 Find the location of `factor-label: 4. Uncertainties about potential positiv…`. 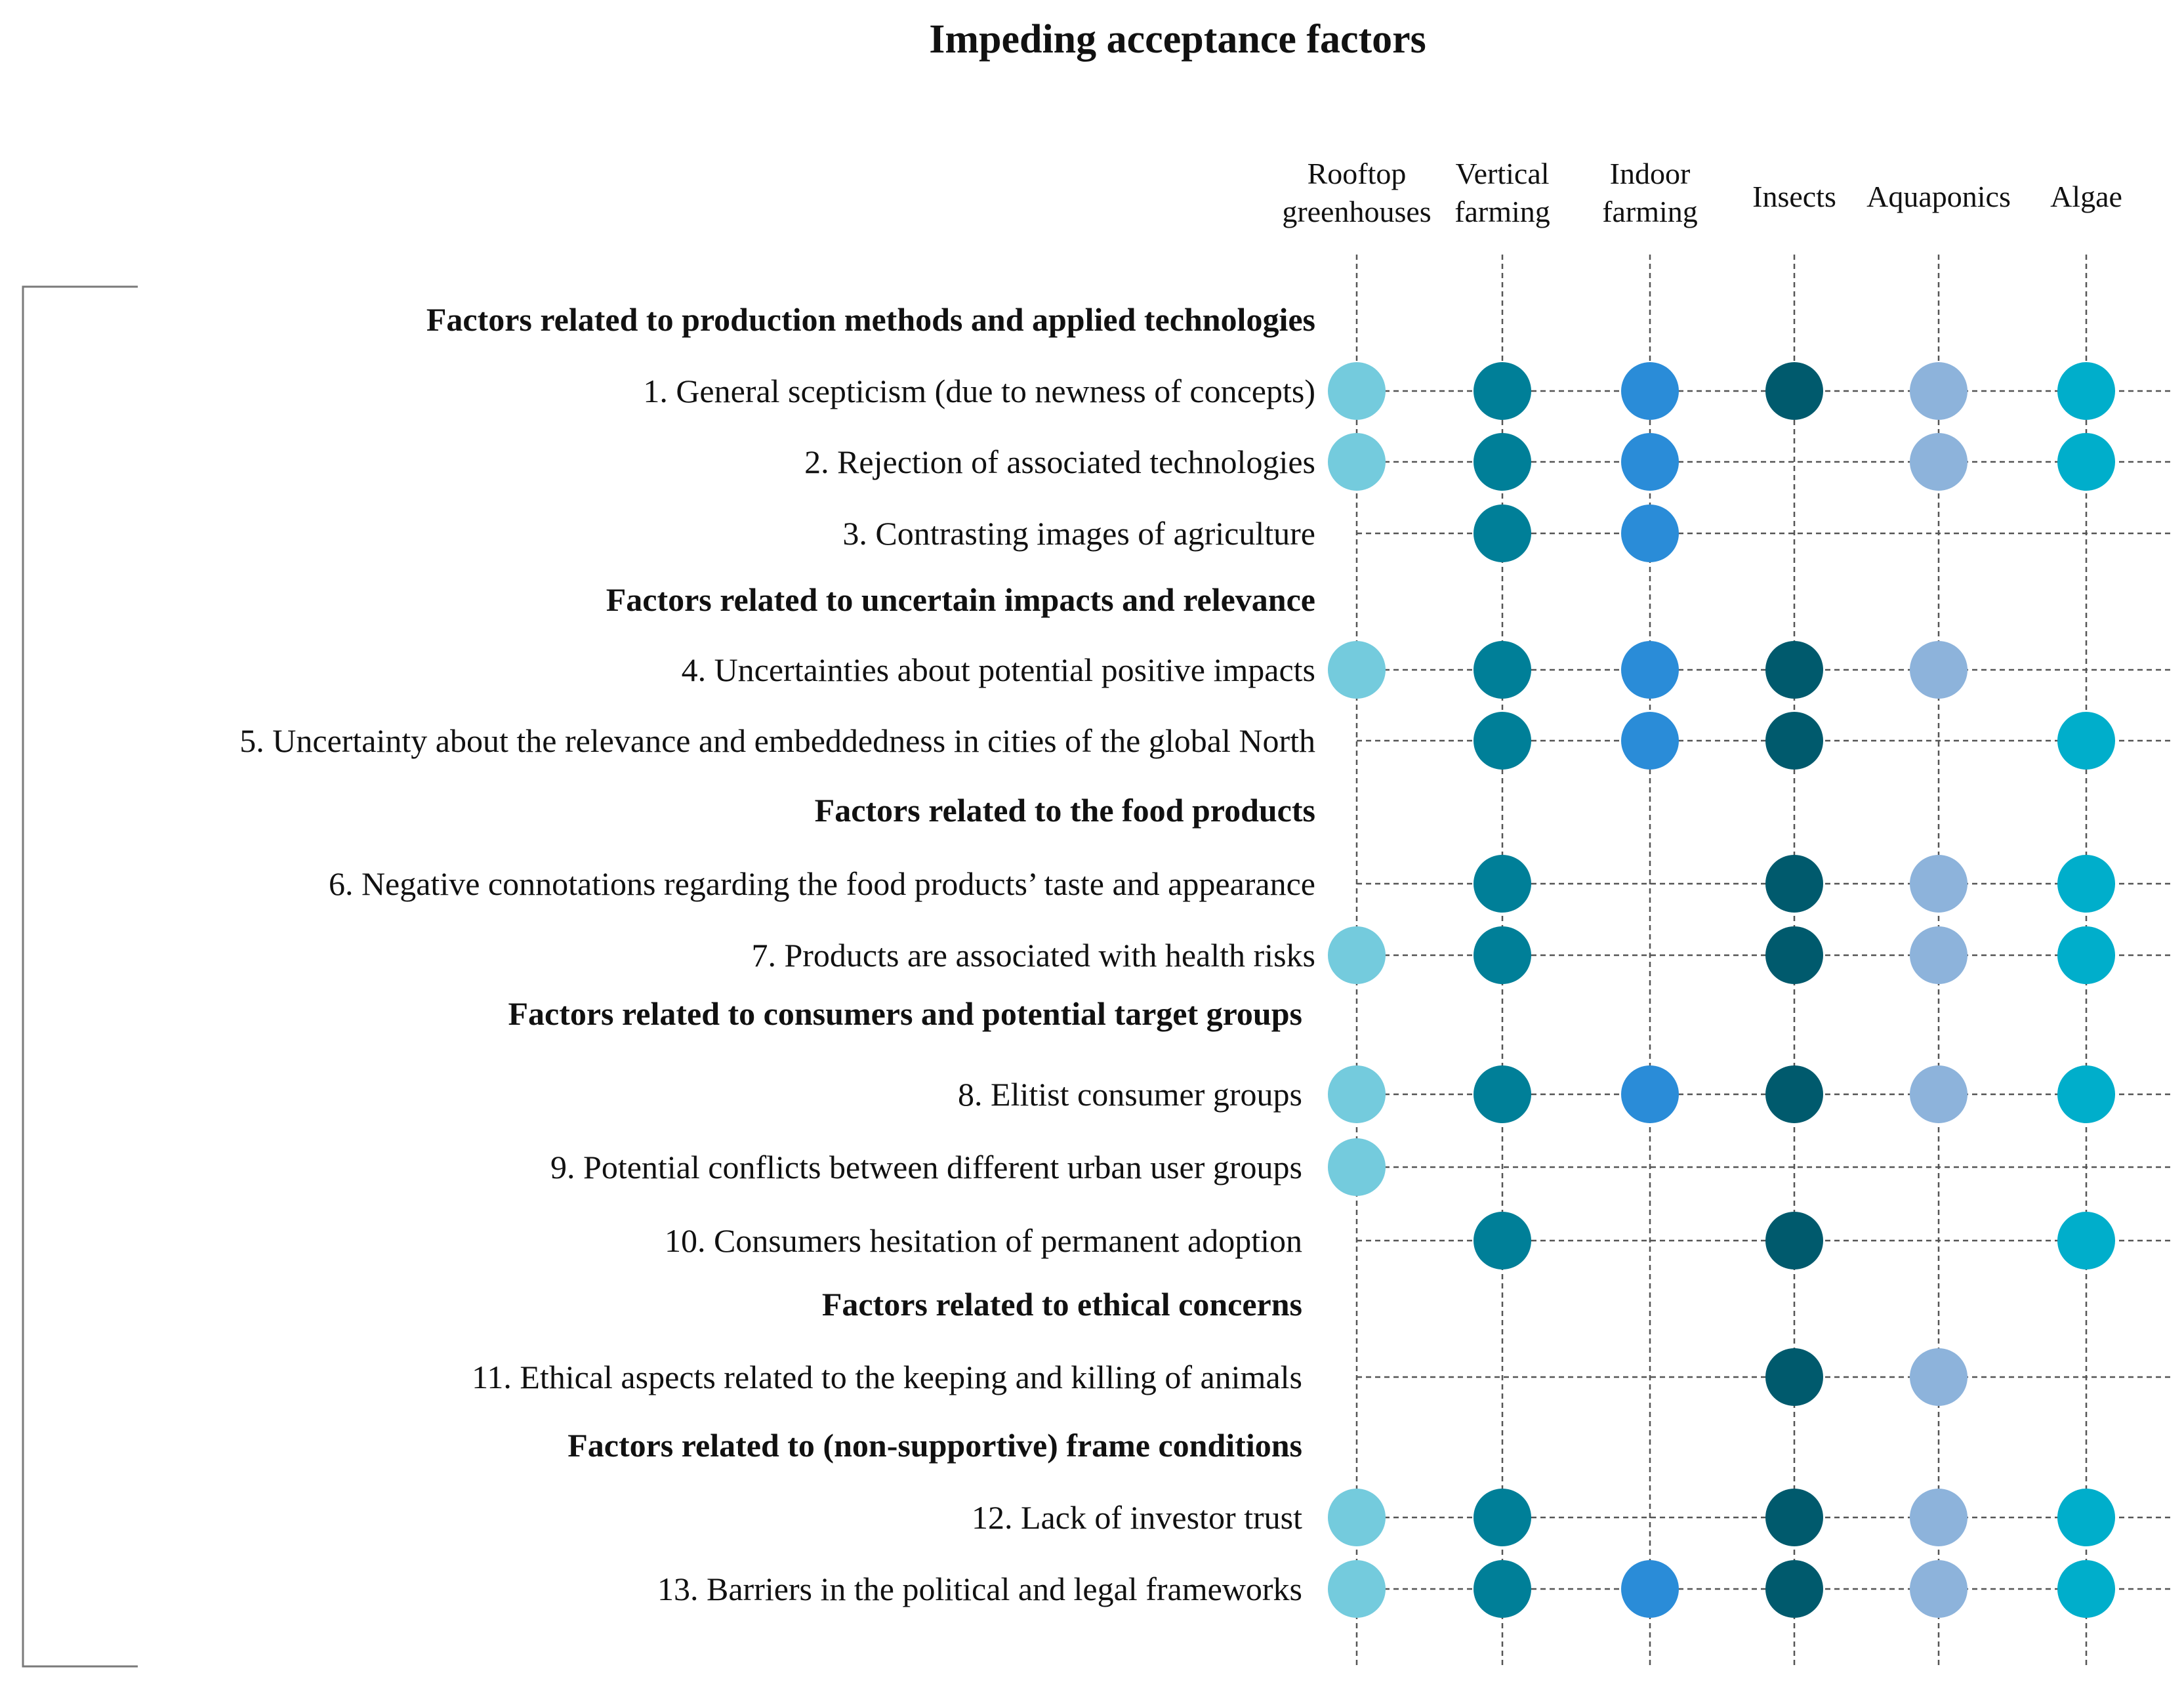

factor-label: 4. Uncertainties about potential positiv… is located at coordinates (998, 669).